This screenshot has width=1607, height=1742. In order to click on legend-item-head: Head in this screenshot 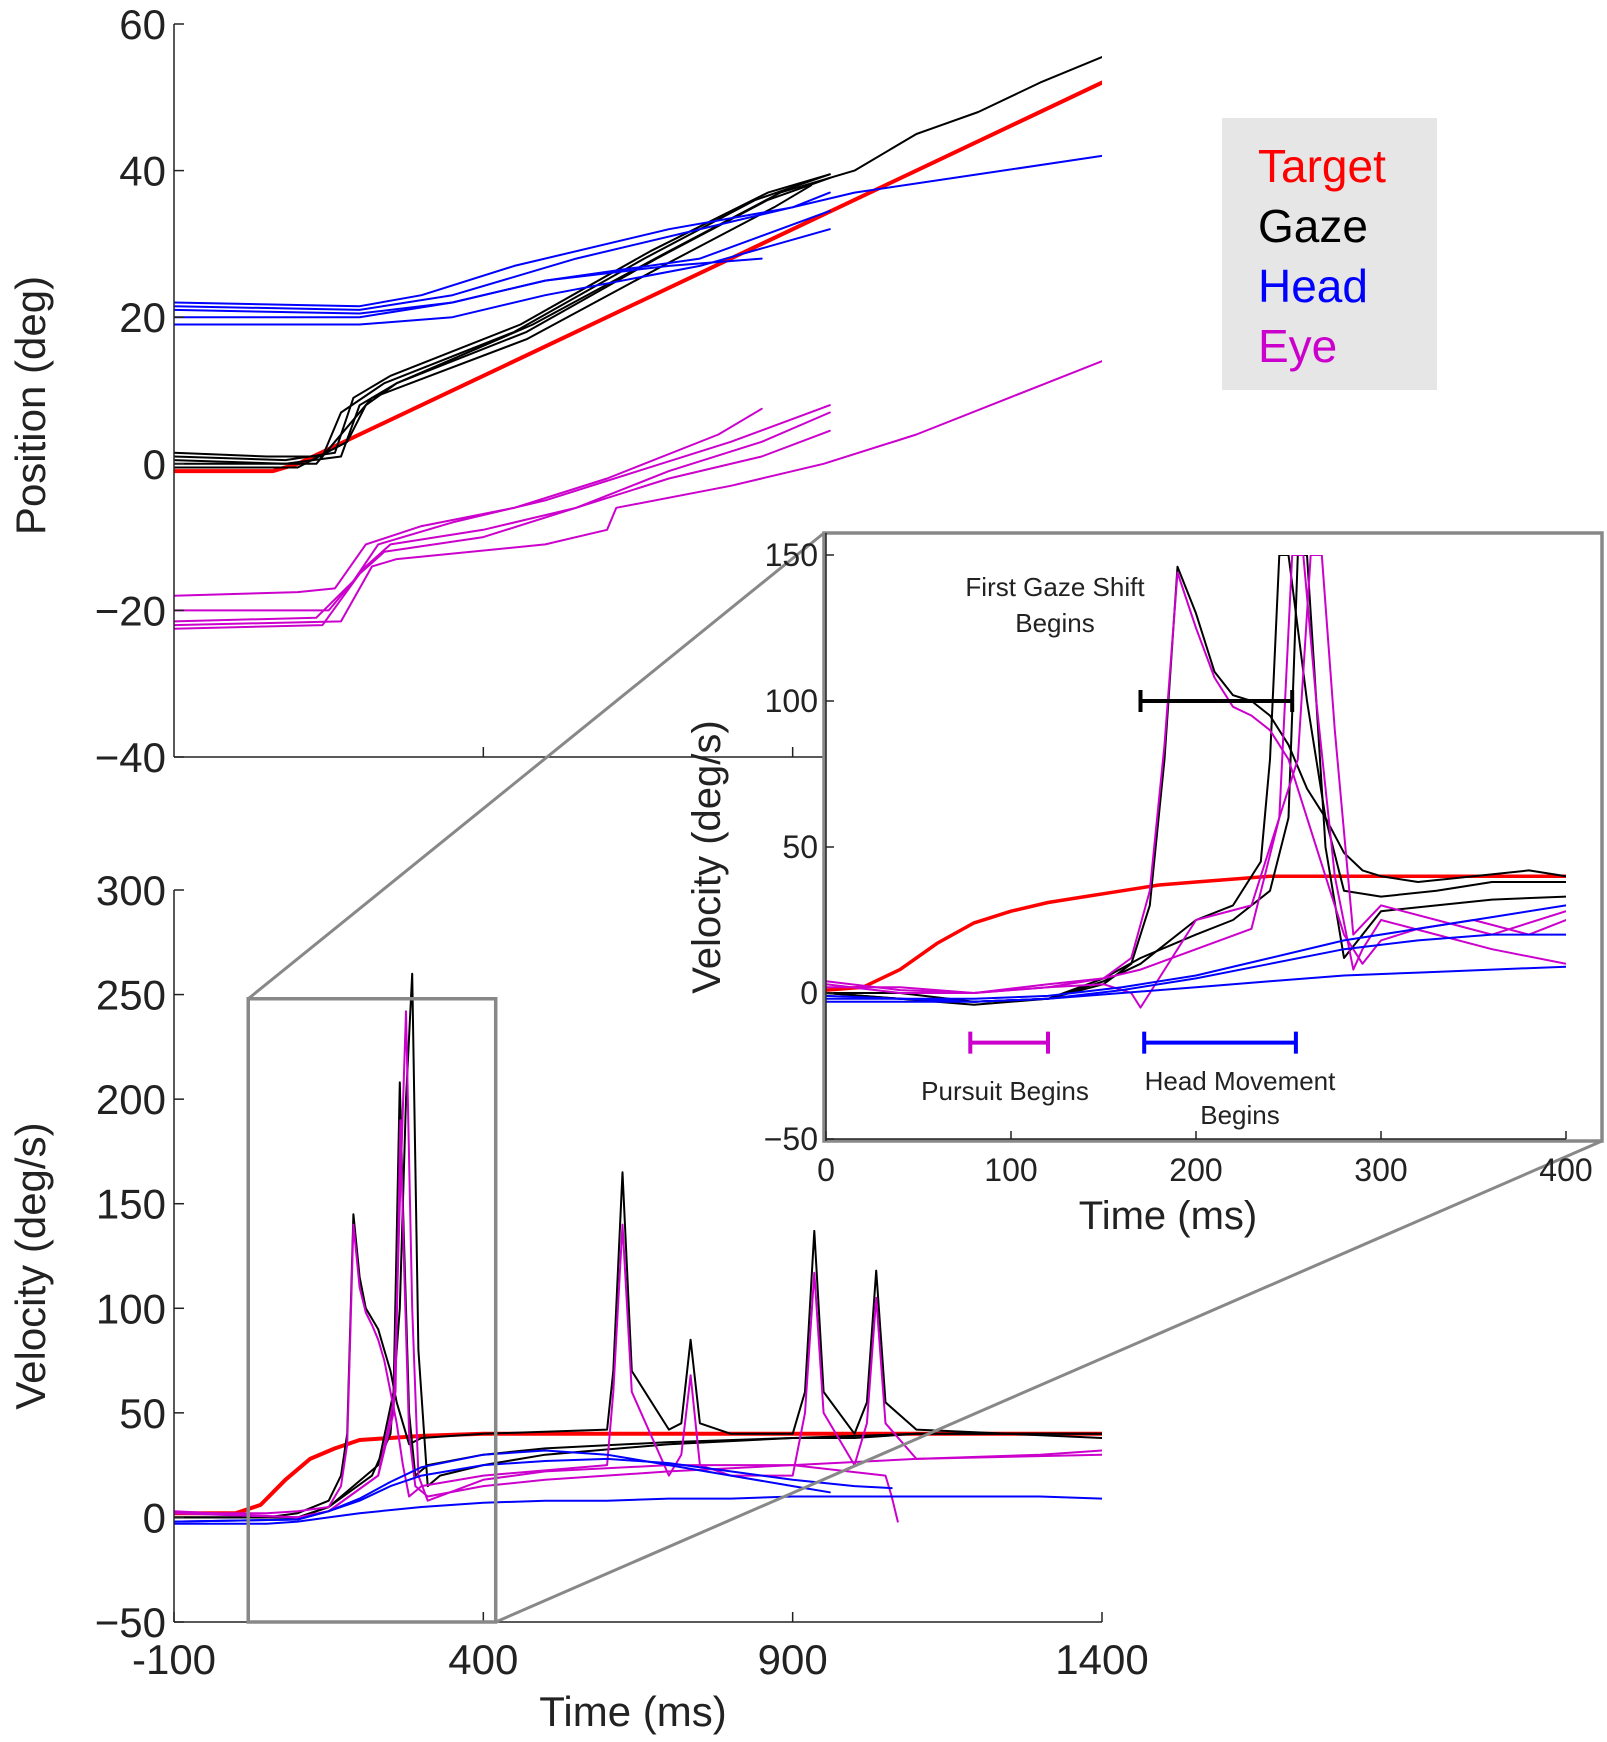, I will do `click(1313, 286)`.